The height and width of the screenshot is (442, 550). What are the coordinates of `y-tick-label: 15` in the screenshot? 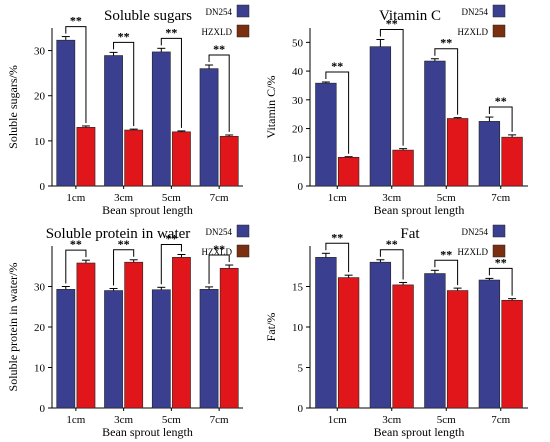 It's located at (298, 288).